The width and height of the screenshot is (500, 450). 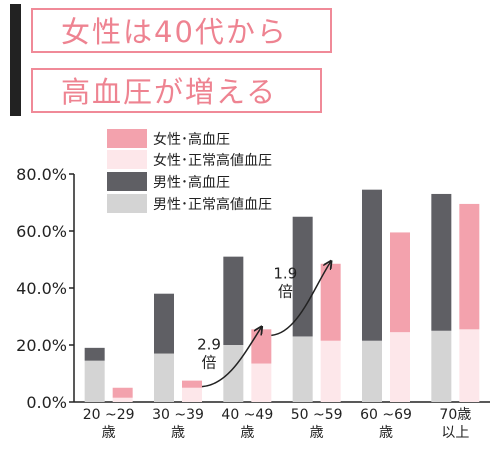 I want to click on male-3-upper-bar, so click(x=302, y=276).